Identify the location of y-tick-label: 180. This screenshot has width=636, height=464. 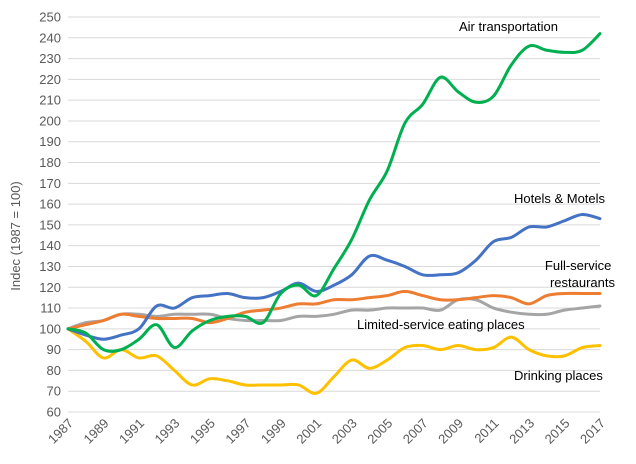
(50, 162).